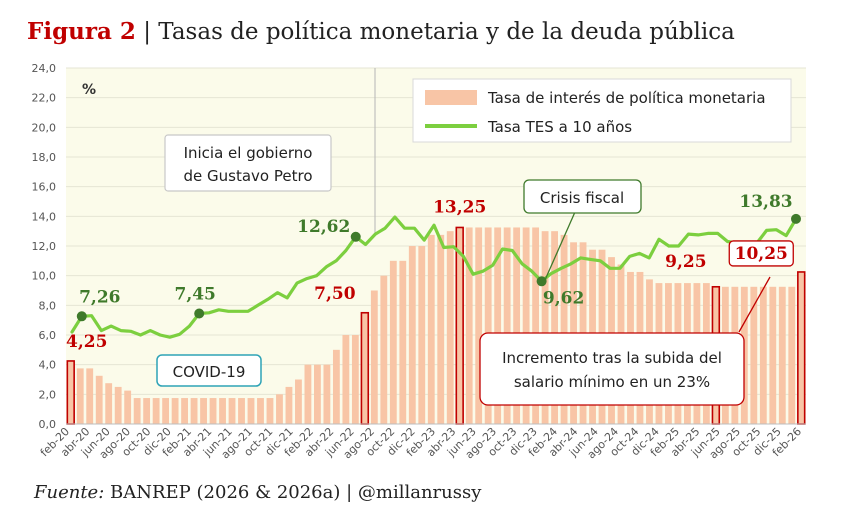 The height and width of the screenshot is (531, 854). I want to click on y-tick-label: 18,0, so click(44, 157).